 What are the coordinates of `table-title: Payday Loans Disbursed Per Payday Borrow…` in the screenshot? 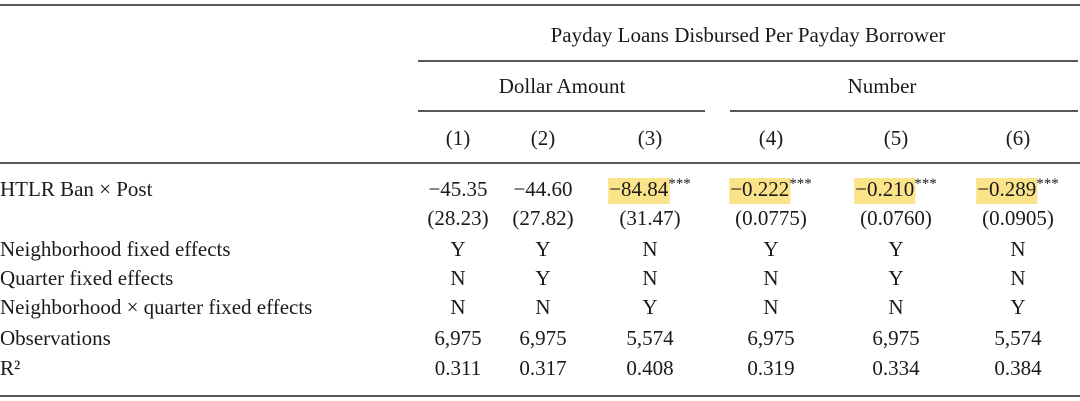 It's located at (748, 35).